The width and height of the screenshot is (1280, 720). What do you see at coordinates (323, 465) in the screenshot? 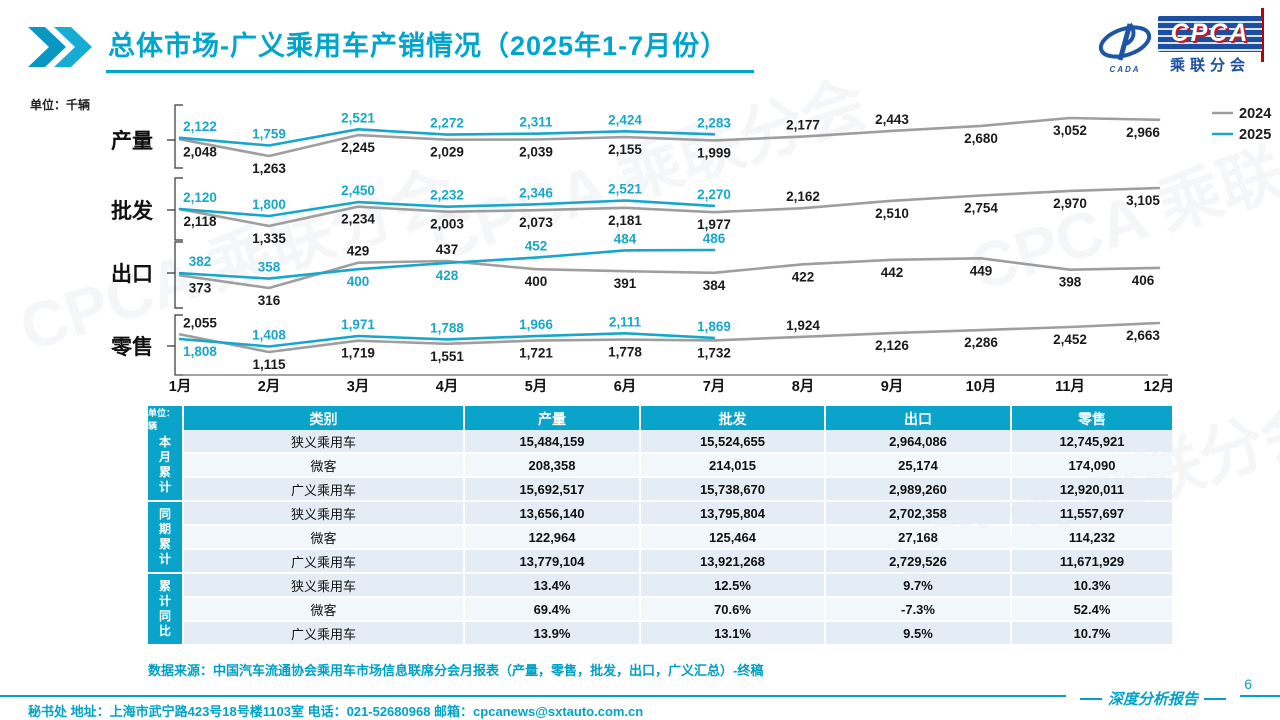
I see `table-category-cell: 微客` at bounding box center [323, 465].